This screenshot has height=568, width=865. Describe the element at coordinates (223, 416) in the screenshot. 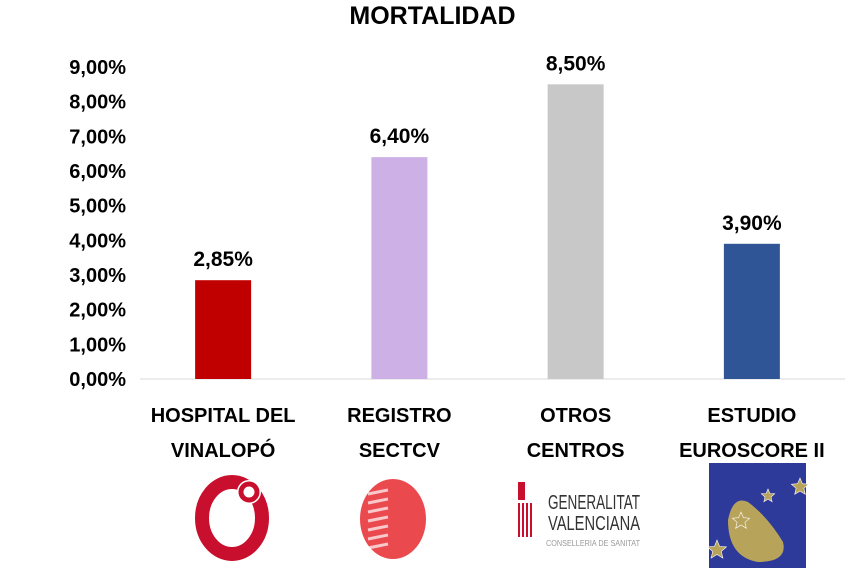

I see `category-label: HOSPITAL DEL` at that location.